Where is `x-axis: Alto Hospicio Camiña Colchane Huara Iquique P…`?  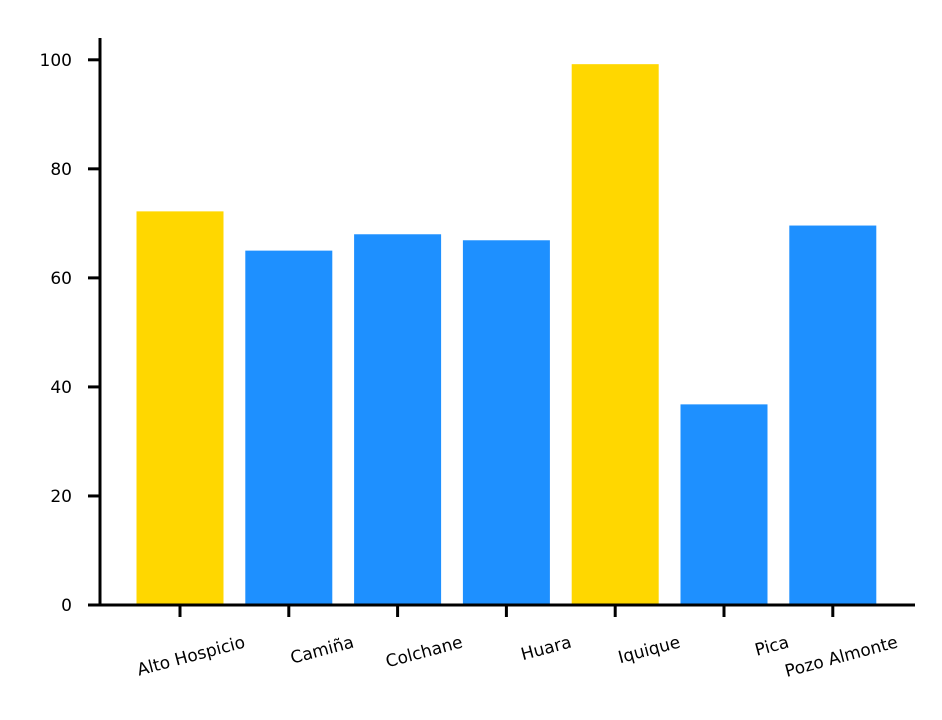 x-axis: Alto Hospicio Camiña Colchane Huara Iquique P… is located at coordinates (506, 642).